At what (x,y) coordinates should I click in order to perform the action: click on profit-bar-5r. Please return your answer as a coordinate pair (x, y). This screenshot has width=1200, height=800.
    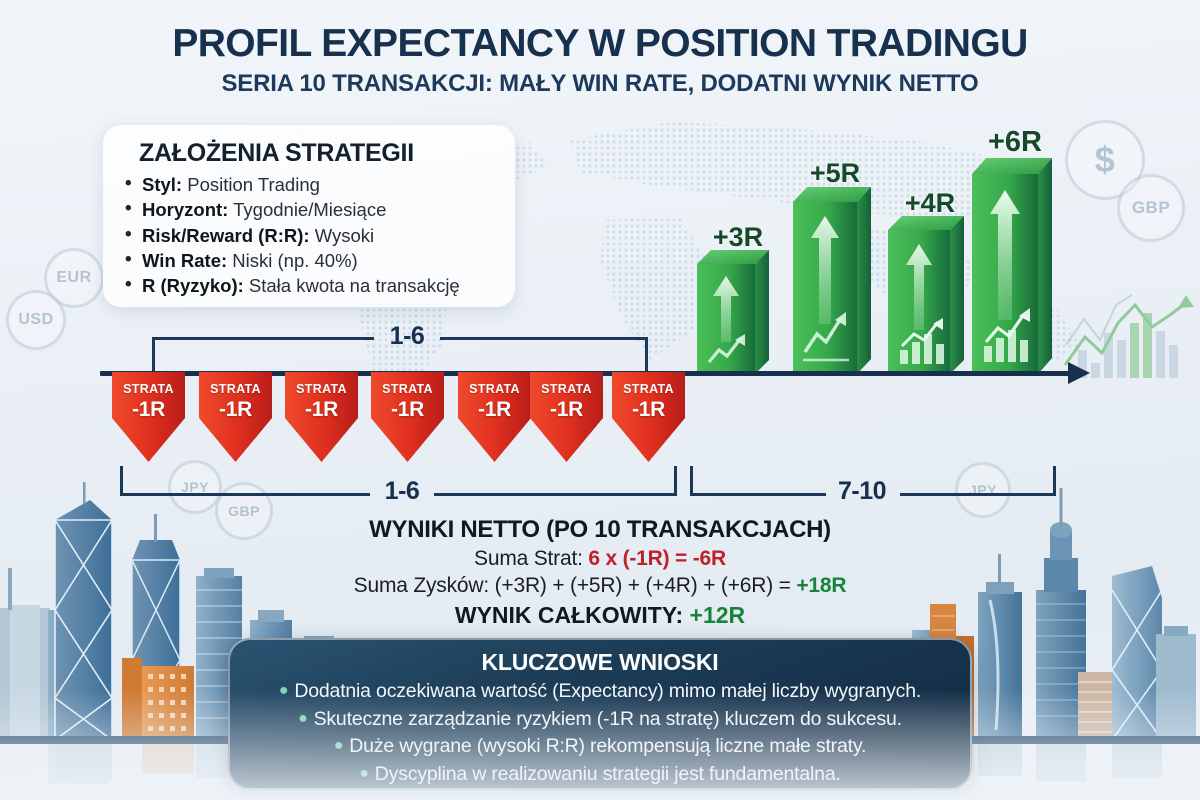
    Looking at the image, I should click on (839, 278).